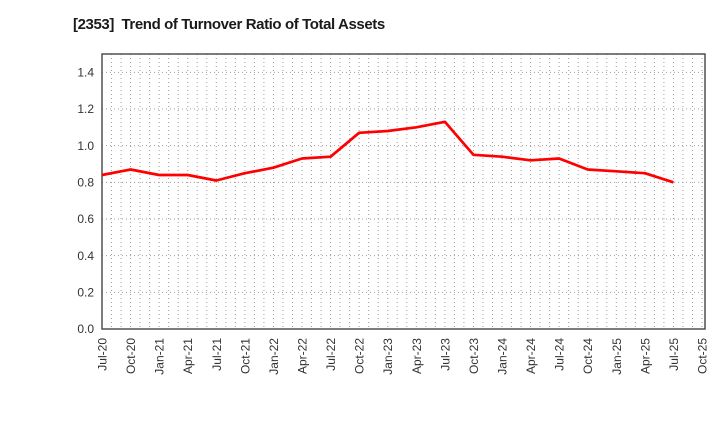 The image size is (720, 440). What do you see at coordinates (85, 109) in the screenshot?
I see `y-tick-label: 1.2` at bounding box center [85, 109].